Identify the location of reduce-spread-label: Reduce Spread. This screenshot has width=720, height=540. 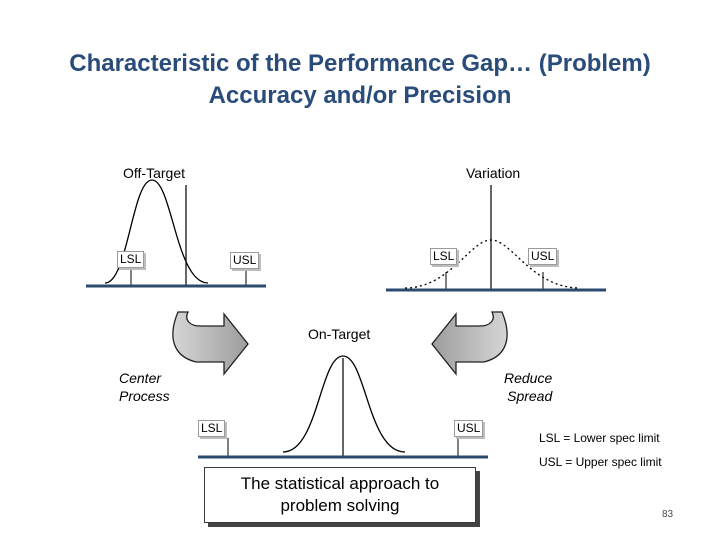
(528, 387).